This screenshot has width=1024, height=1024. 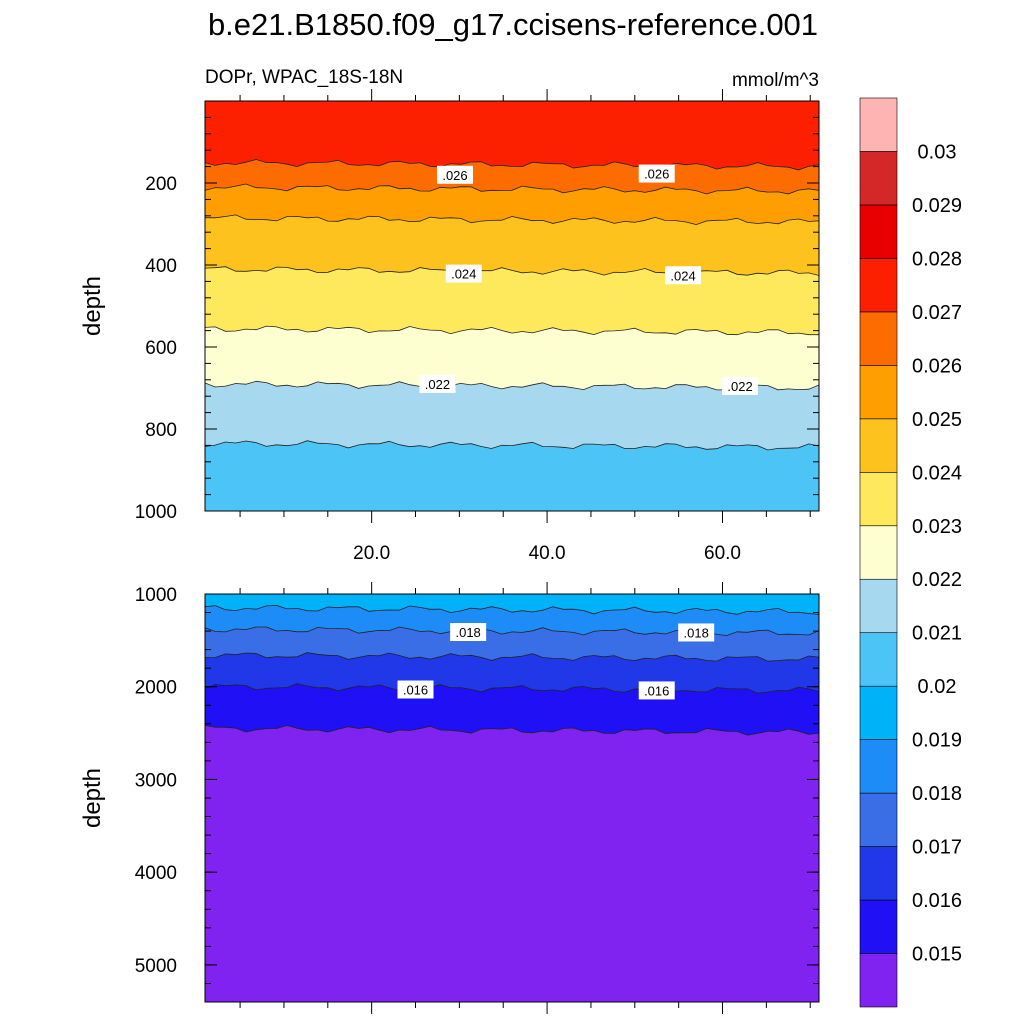 What do you see at coordinates (371, 553) in the screenshot?
I see `x-tick-label: 20.0` at bounding box center [371, 553].